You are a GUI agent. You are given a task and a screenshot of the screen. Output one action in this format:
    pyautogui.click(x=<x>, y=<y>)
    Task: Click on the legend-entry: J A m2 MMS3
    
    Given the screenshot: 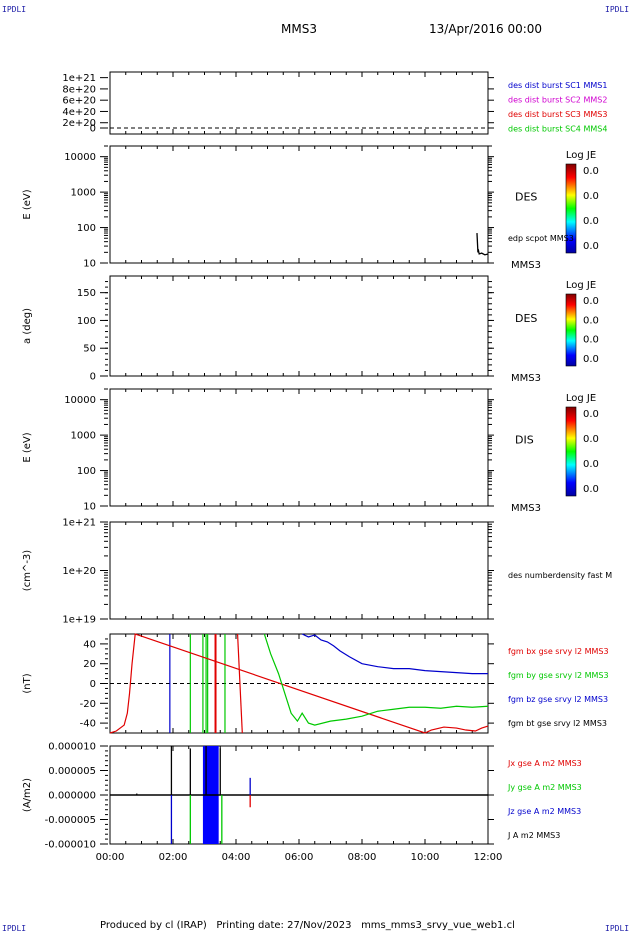 What is the action you would take?
    pyautogui.click(x=533, y=835)
    